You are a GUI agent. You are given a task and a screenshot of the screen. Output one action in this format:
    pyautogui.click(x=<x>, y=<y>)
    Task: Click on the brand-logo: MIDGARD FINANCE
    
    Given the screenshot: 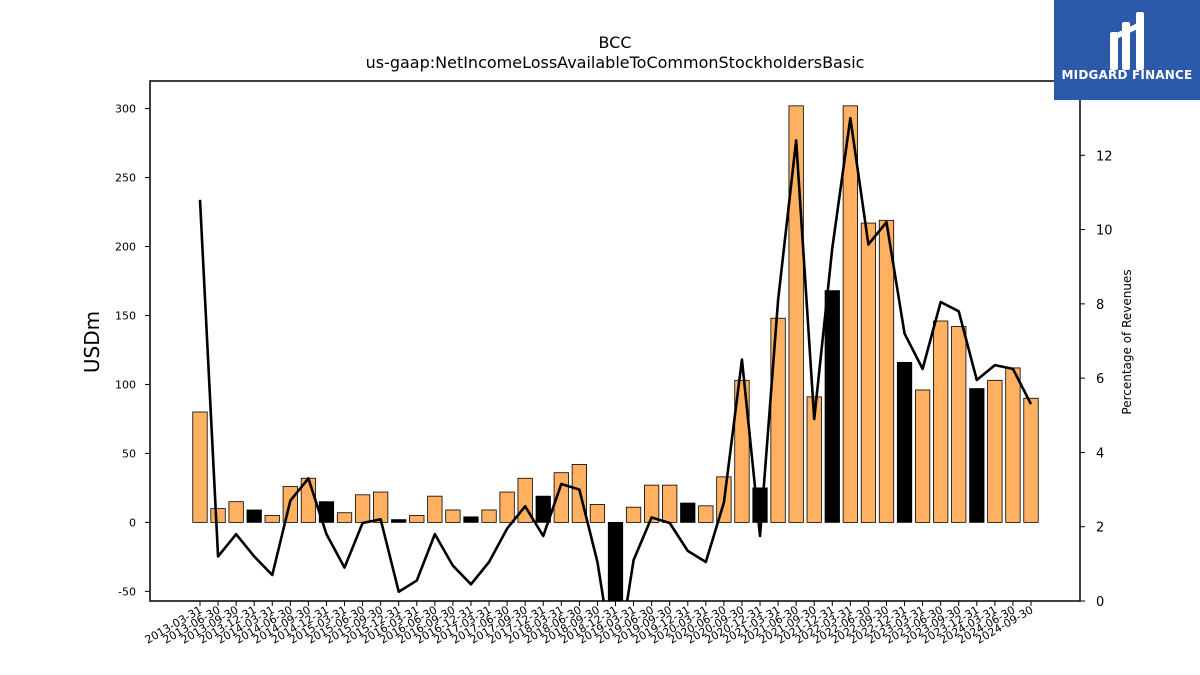 What is the action you would take?
    pyautogui.click(x=1127, y=50)
    